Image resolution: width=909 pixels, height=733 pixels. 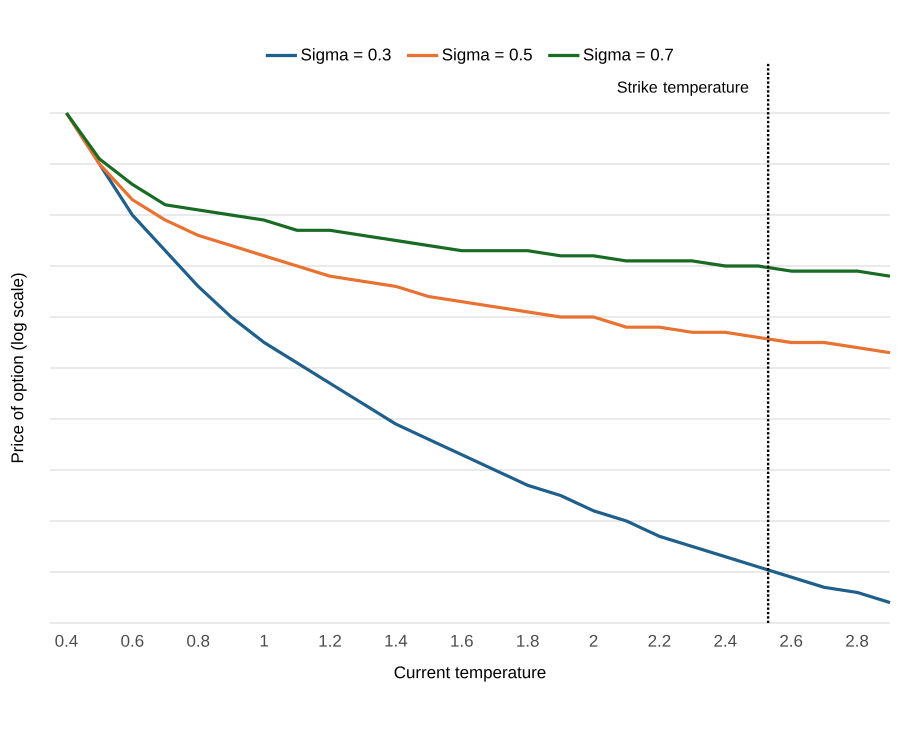 I want to click on x-tick-label: 1, so click(x=264, y=640).